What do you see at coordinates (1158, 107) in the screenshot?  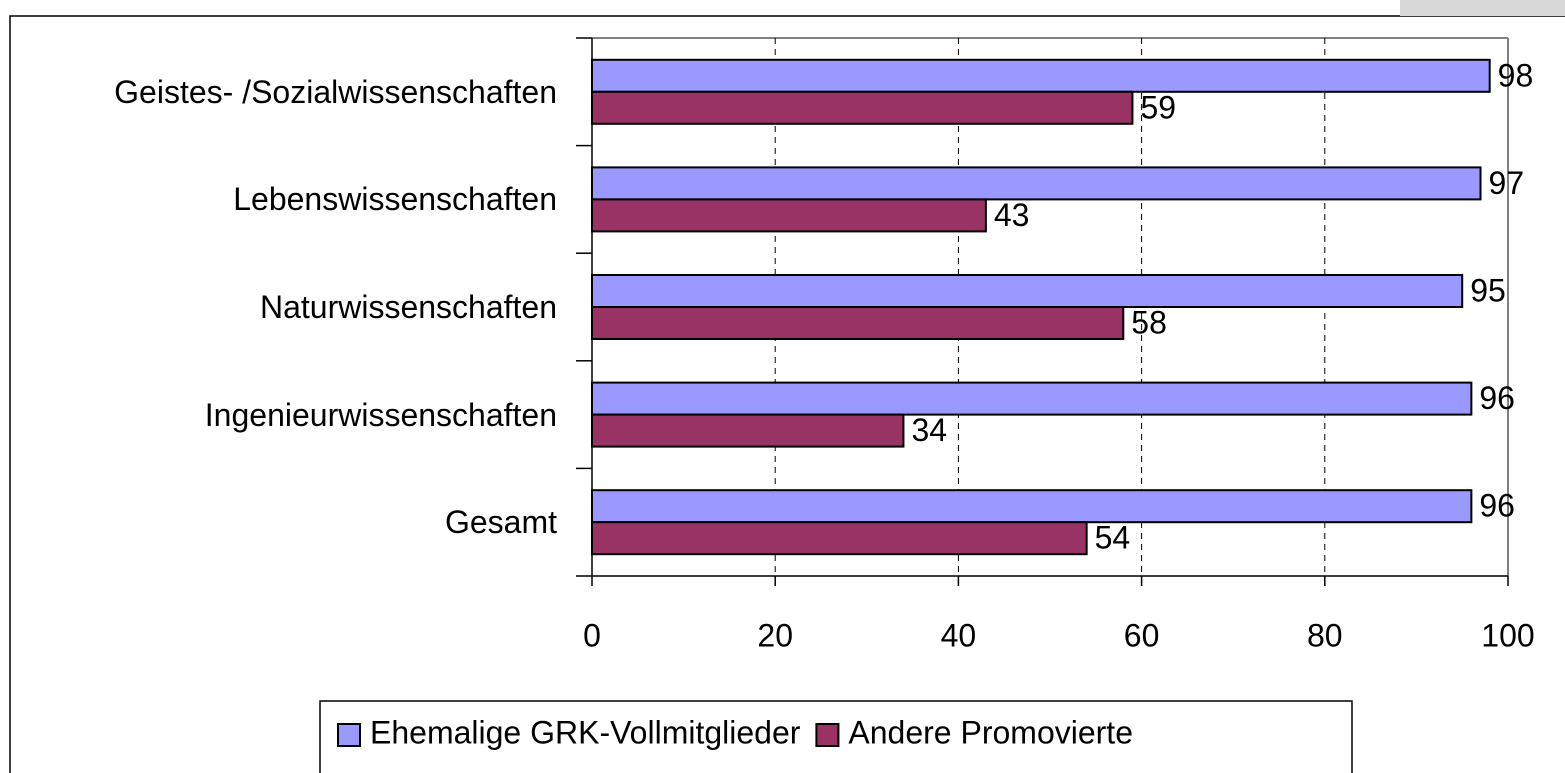 I see `value-label: 59` at bounding box center [1158, 107].